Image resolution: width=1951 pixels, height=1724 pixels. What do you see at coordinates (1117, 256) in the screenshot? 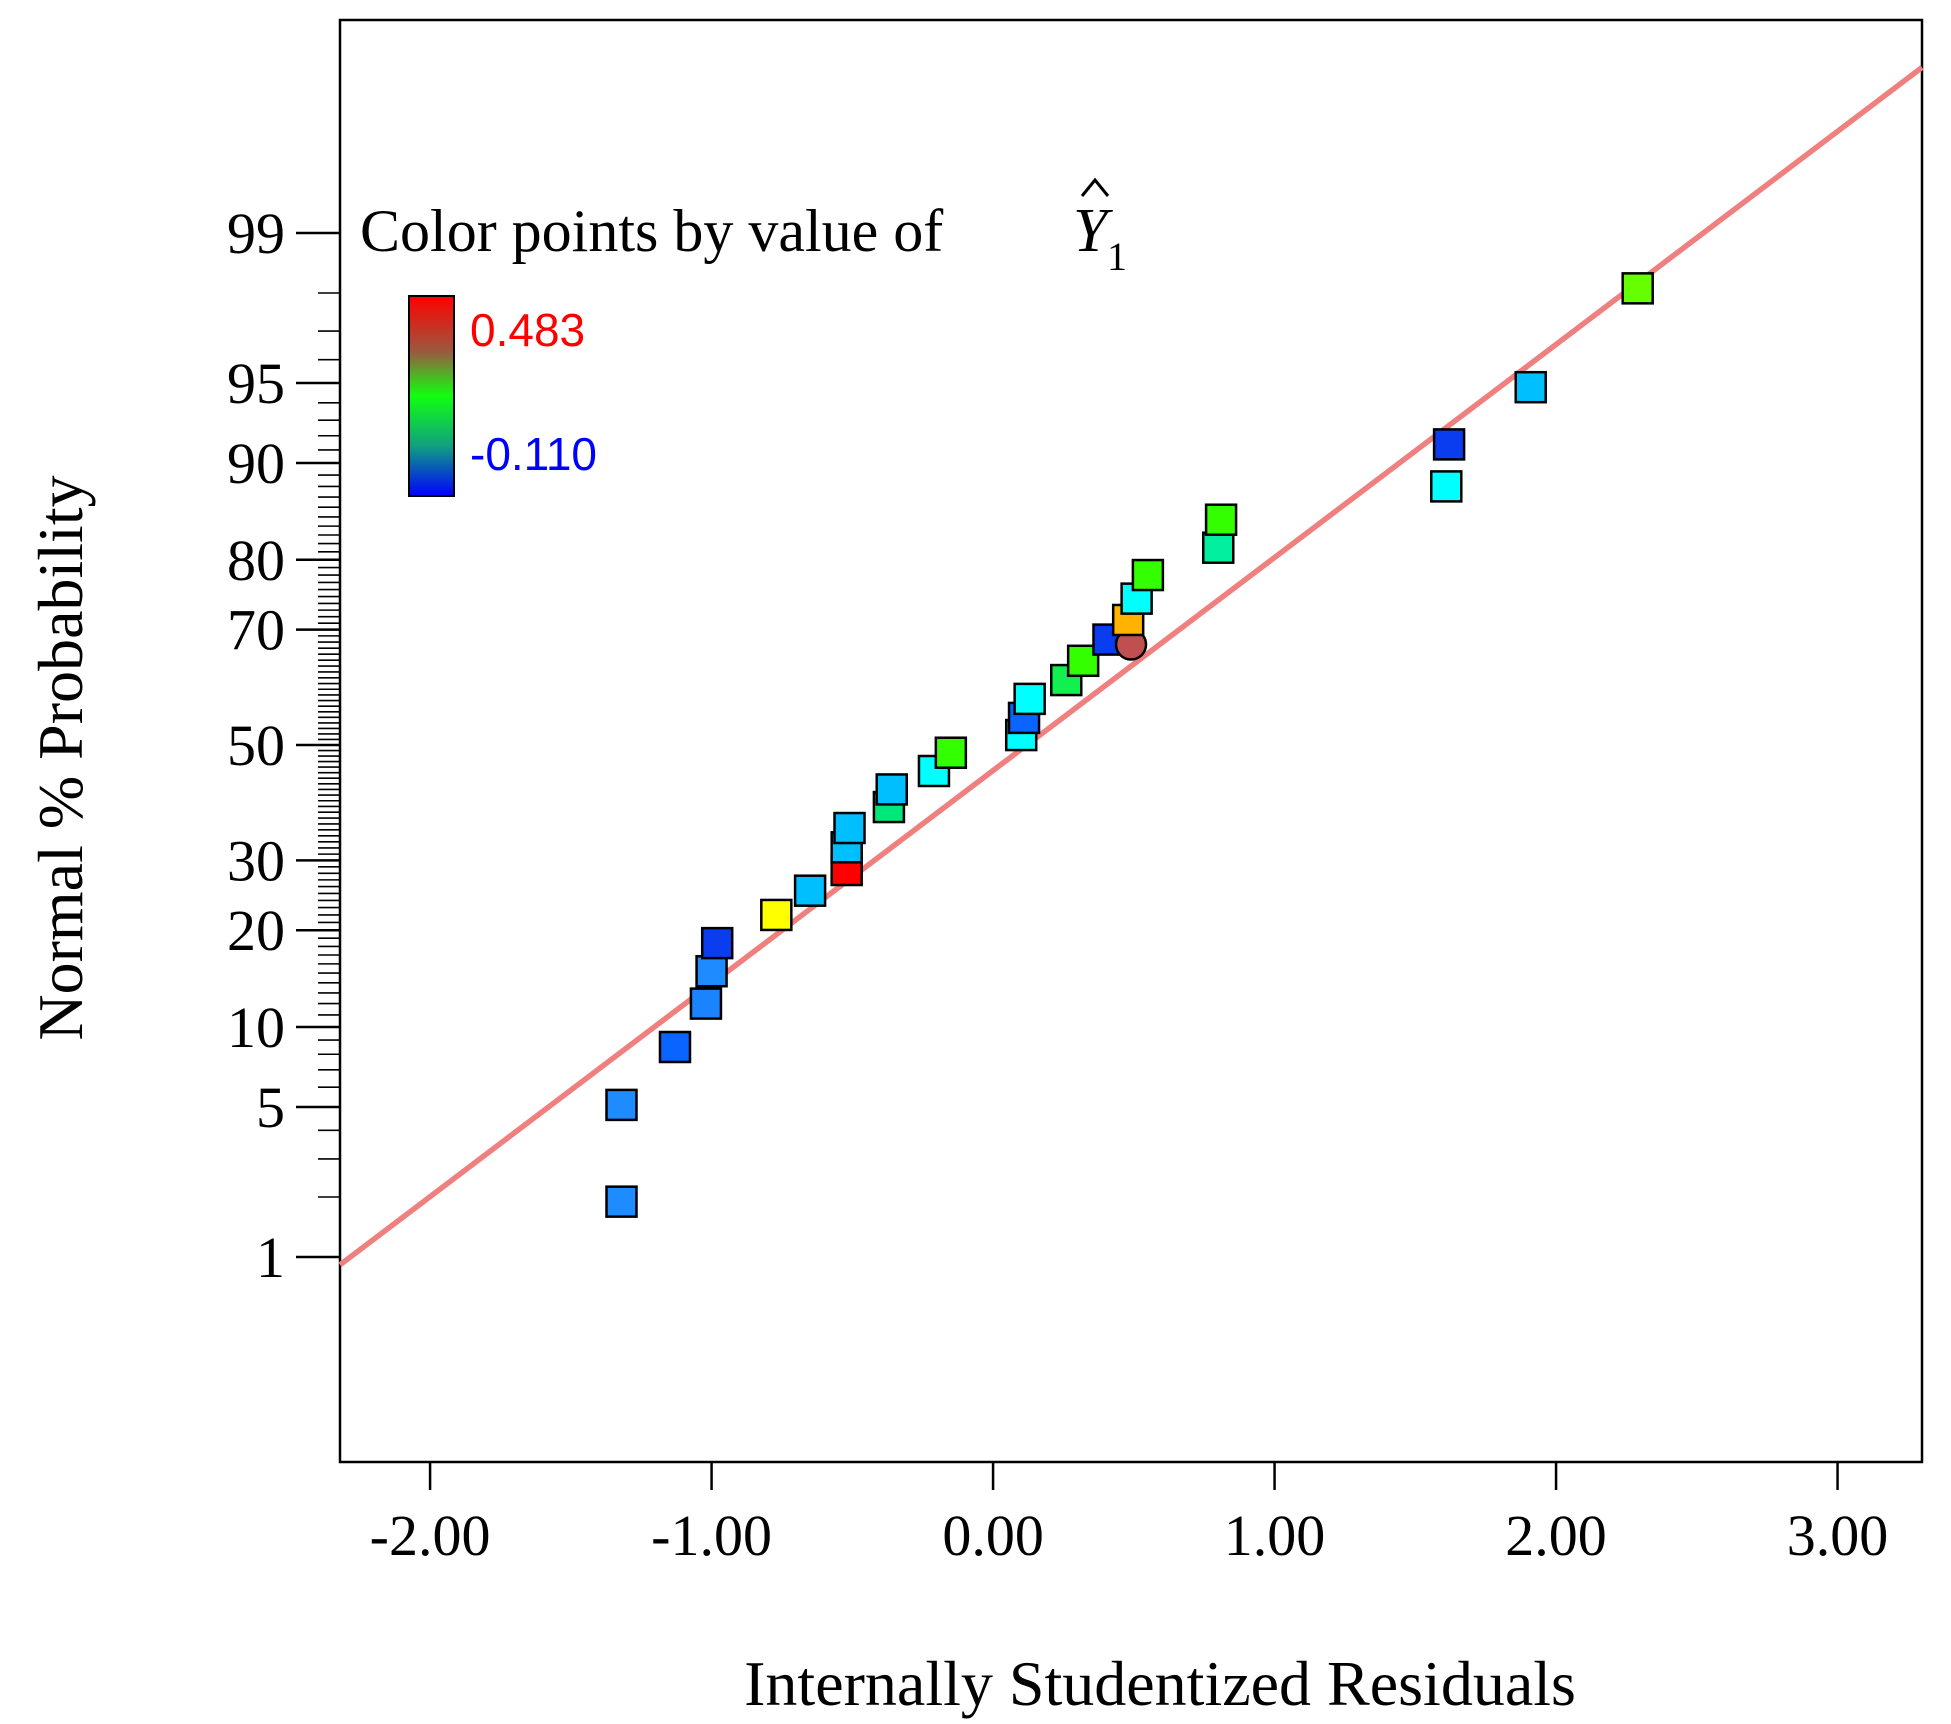
I see `legend-symbol-subscript: 1` at bounding box center [1117, 256].